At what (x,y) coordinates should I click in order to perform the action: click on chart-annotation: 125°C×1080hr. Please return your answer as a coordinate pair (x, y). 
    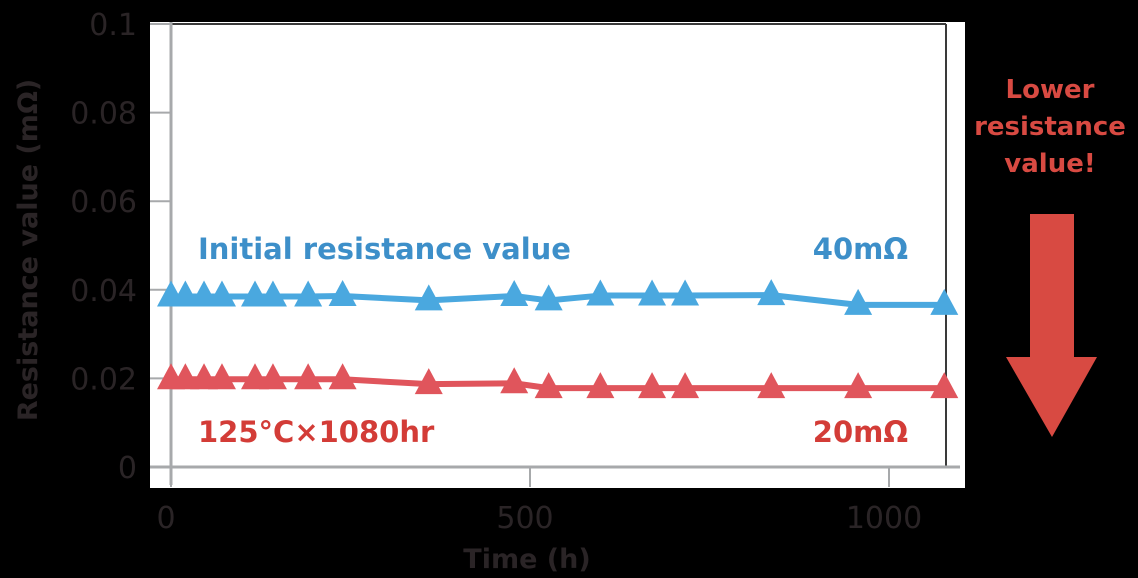
    Looking at the image, I should click on (316, 432).